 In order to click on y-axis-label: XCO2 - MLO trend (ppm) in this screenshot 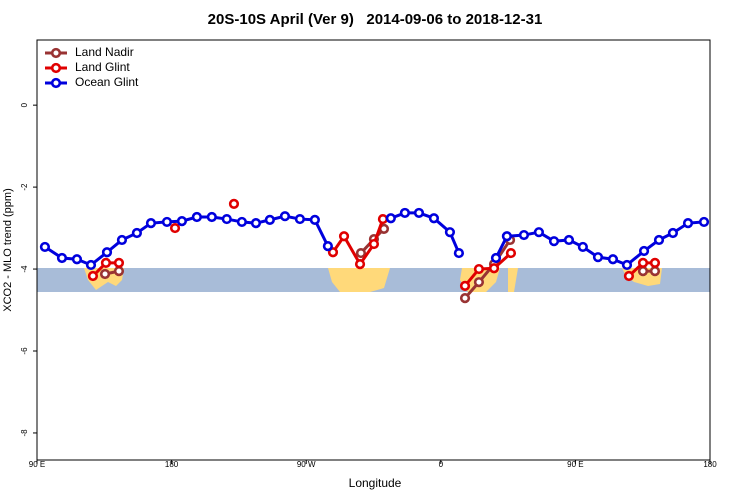, I will do `click(8, 249)`.